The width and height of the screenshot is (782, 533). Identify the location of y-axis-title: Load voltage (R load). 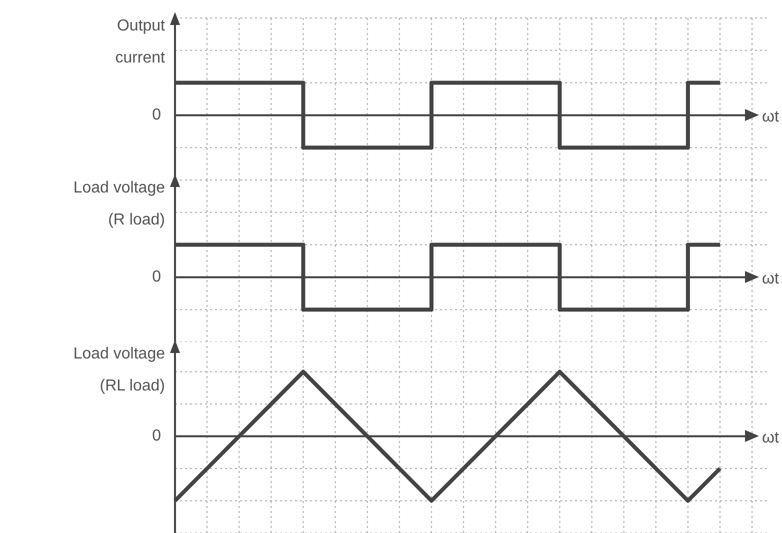
(119, 203).